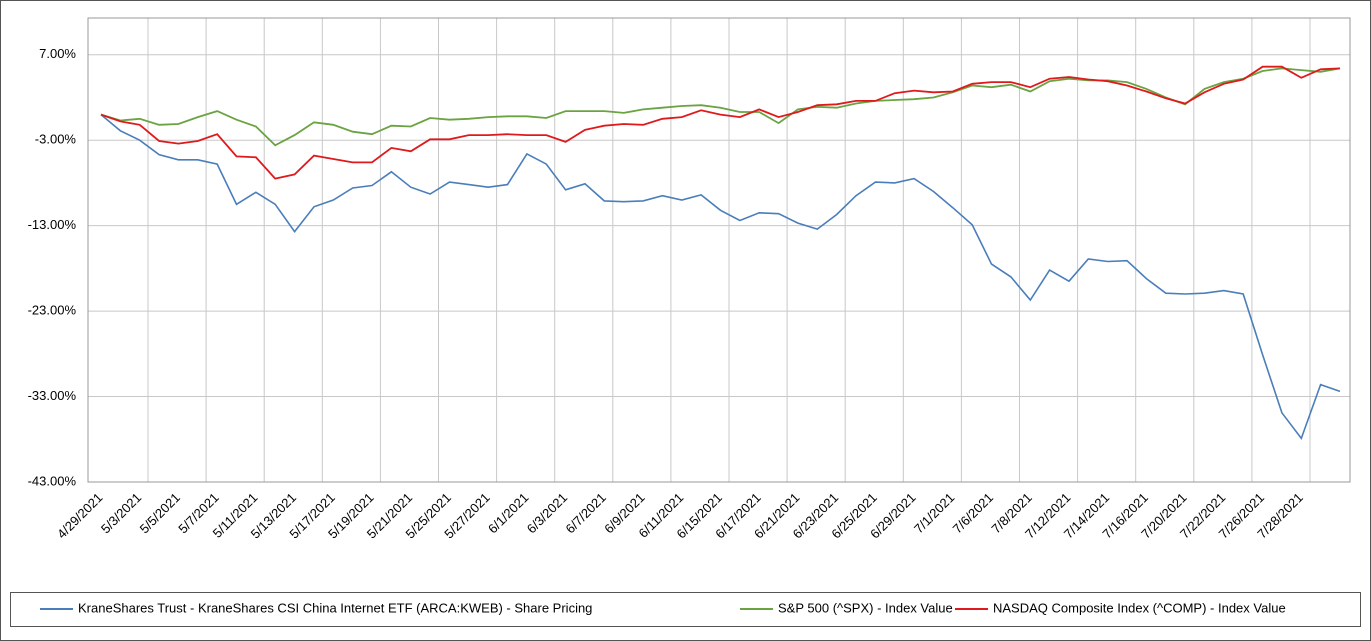  What do you see at coordinates (720, 107) in the screenshot?
I see `series-line` at bounding box center [720, 107].